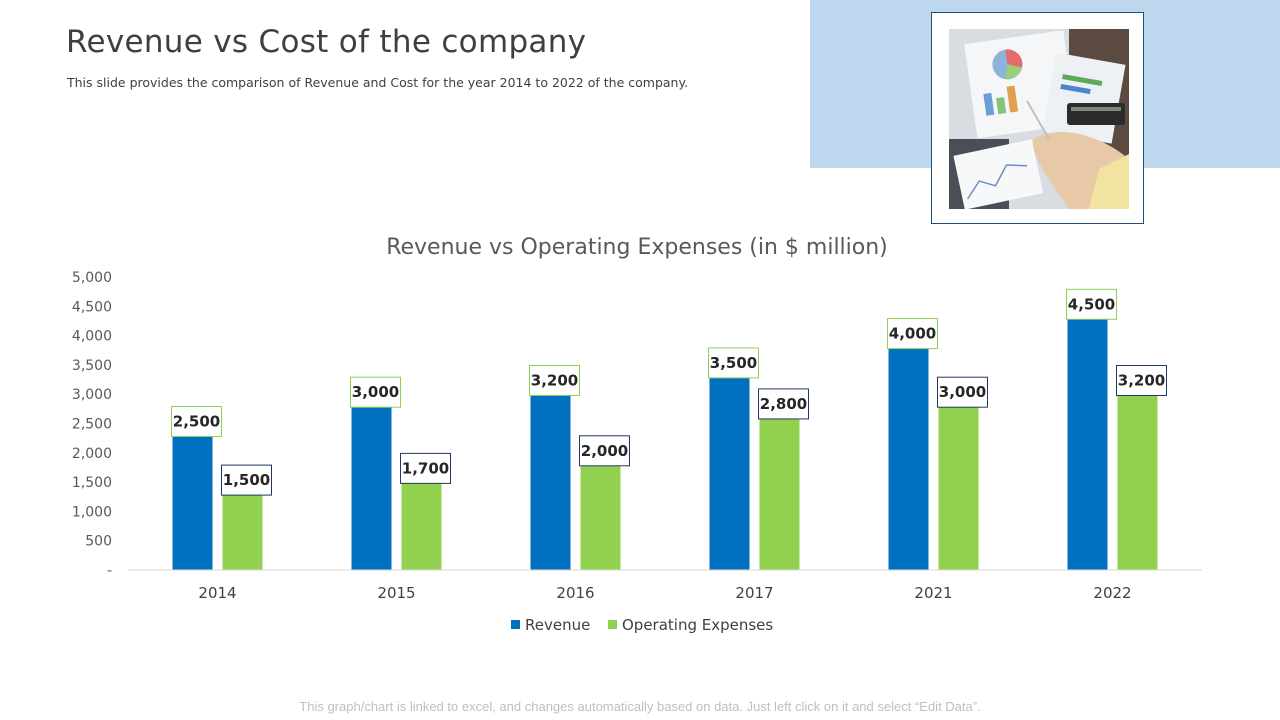 The image size is (1280, 720). I want to click on y-tick-label: 1,000, so click(92, 512).